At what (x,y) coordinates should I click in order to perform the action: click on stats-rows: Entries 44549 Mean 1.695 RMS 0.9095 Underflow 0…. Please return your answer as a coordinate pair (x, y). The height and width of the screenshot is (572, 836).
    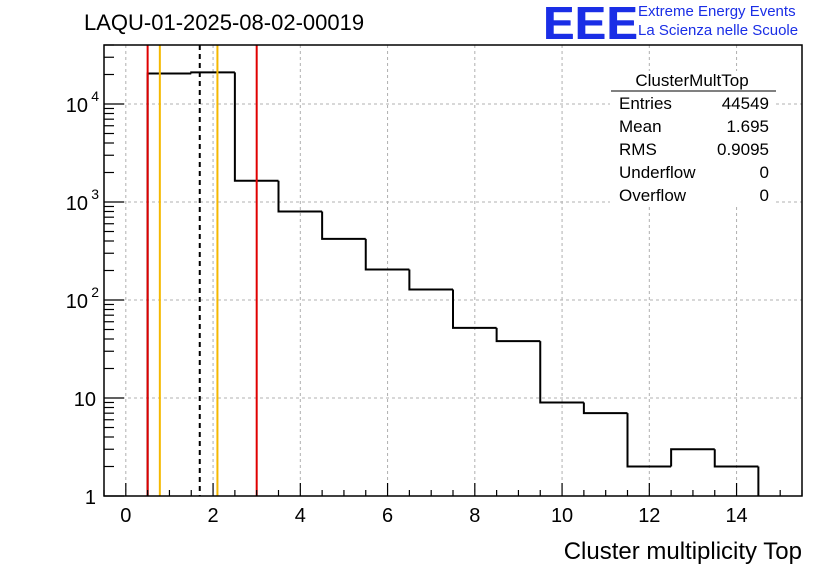
    Looking at the image, I should click on (694, 149).